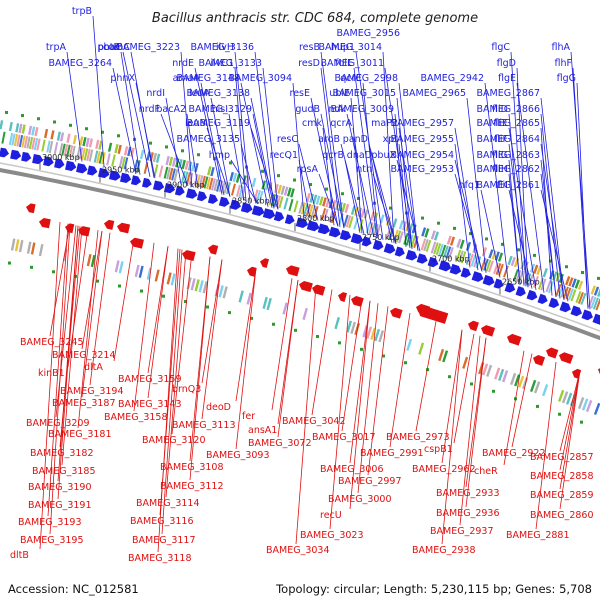  What do you see at coordinates (355, 139) in the screenshot?
I see `gene-label: panD` at bounding box center [355, 139].